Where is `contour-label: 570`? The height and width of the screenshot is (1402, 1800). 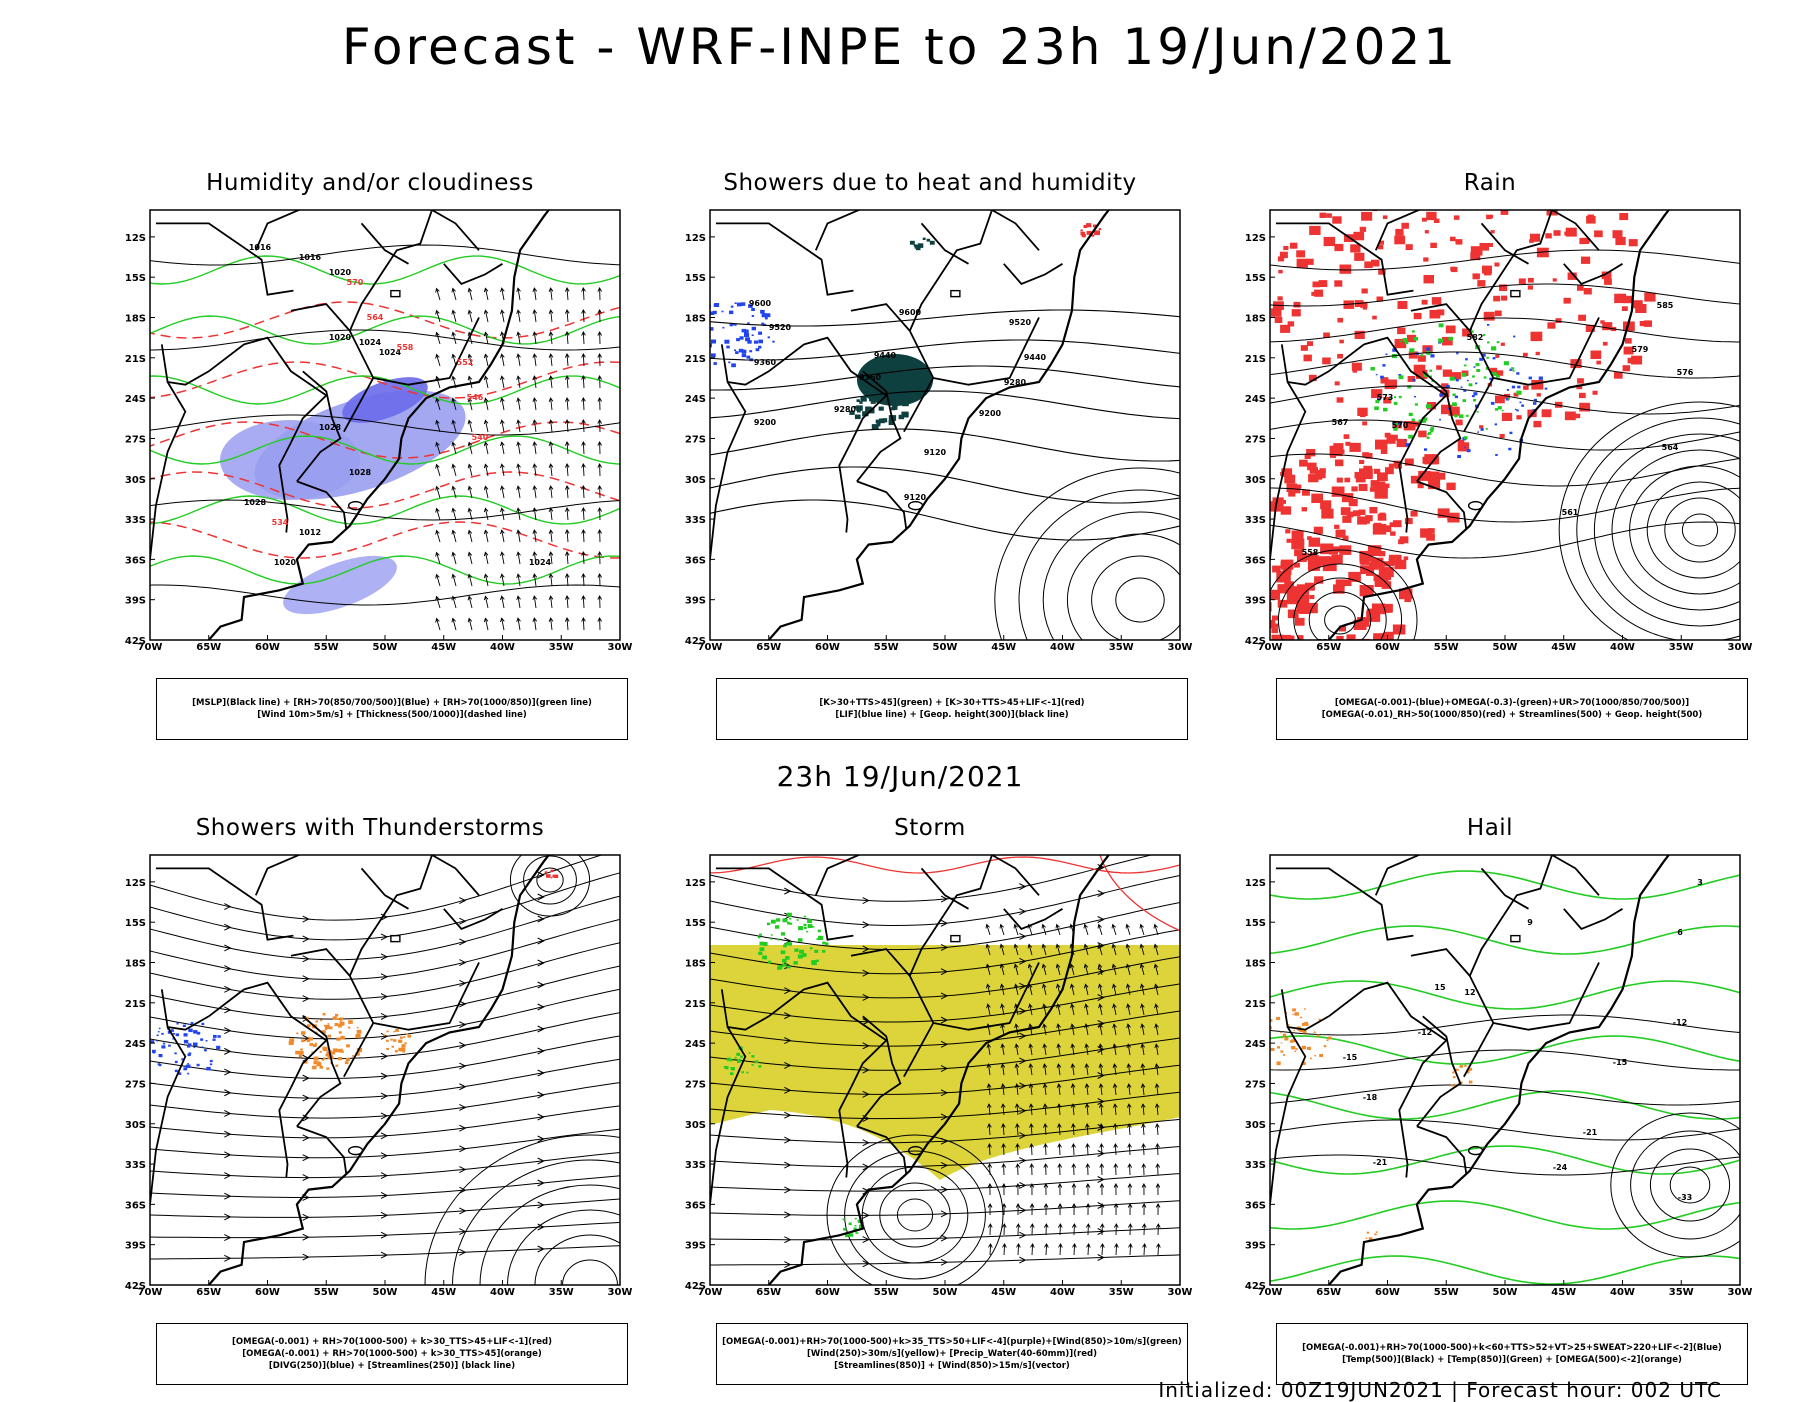 contour-label: 570 is located at coordinates (355, 282).